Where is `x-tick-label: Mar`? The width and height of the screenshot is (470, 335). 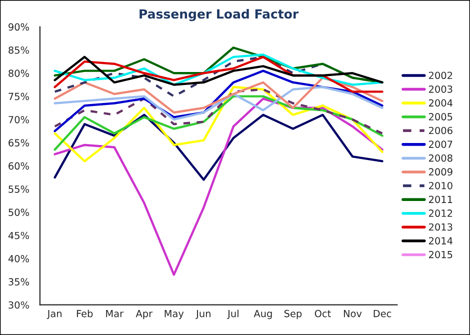 x-tick-label: Mar is located at coordinates (115, 314).